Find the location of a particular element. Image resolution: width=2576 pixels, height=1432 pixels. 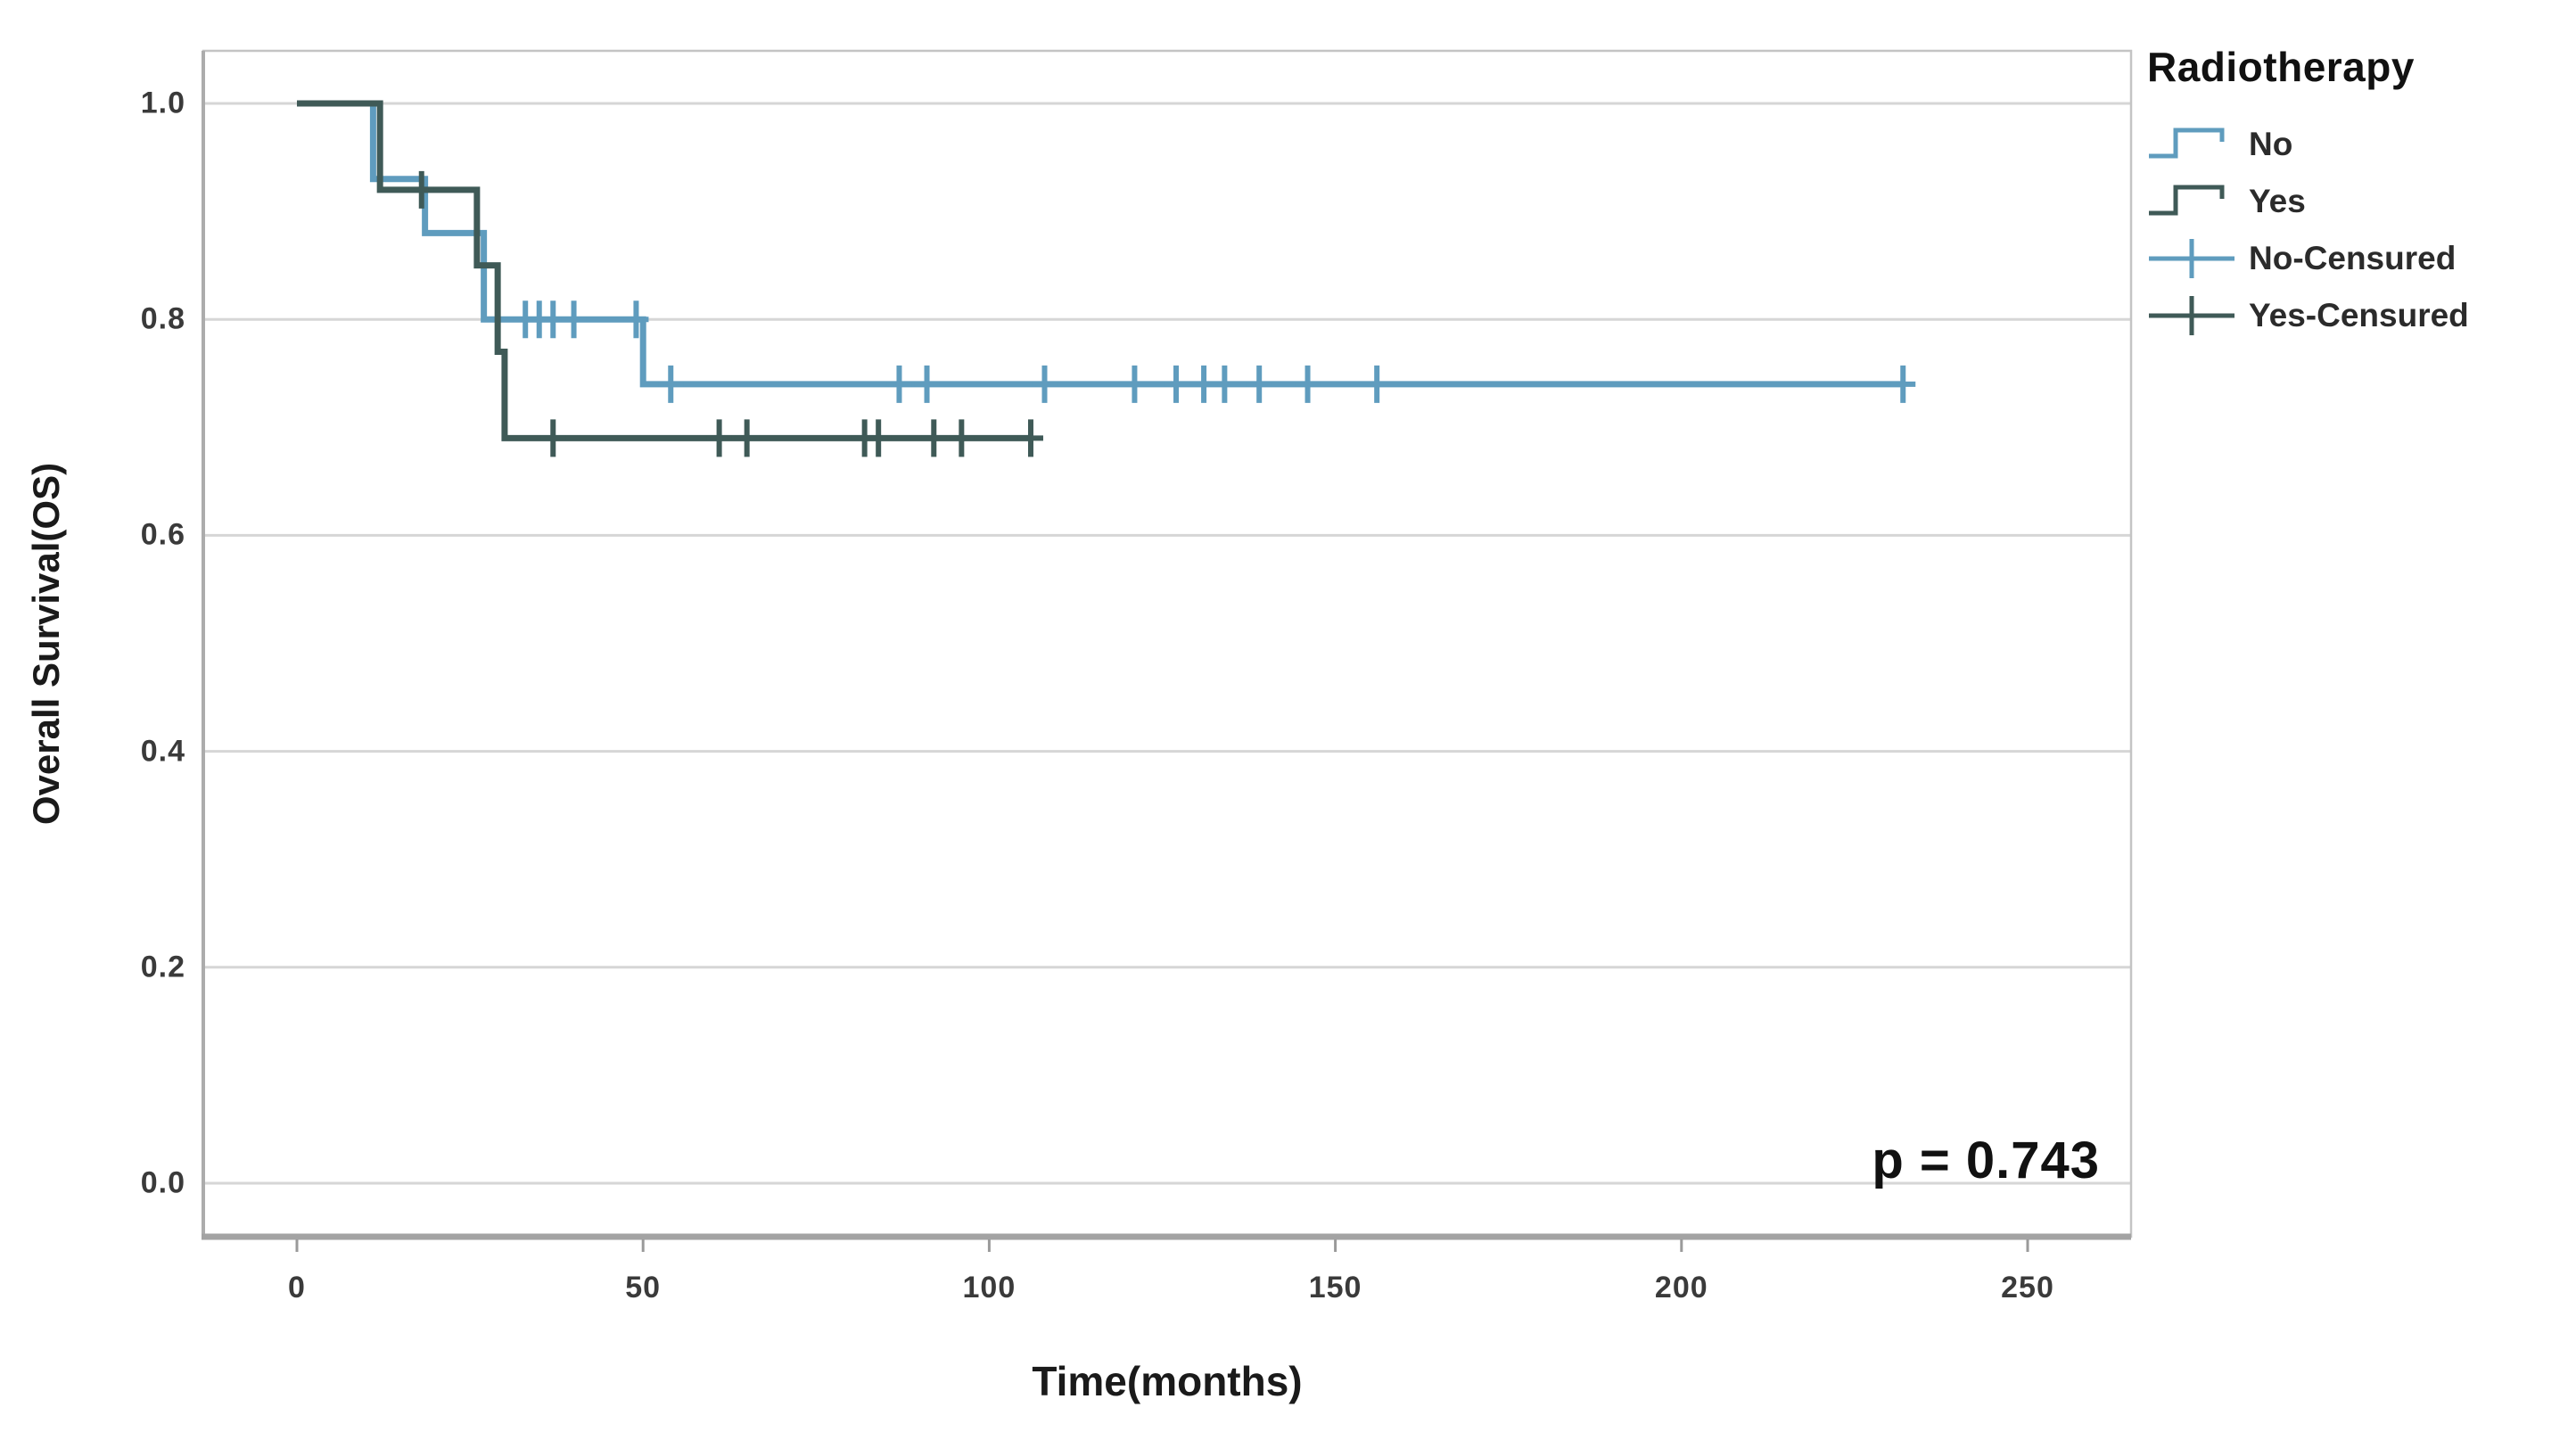

legend-item-no: No is located at coordinates (2356, 144).